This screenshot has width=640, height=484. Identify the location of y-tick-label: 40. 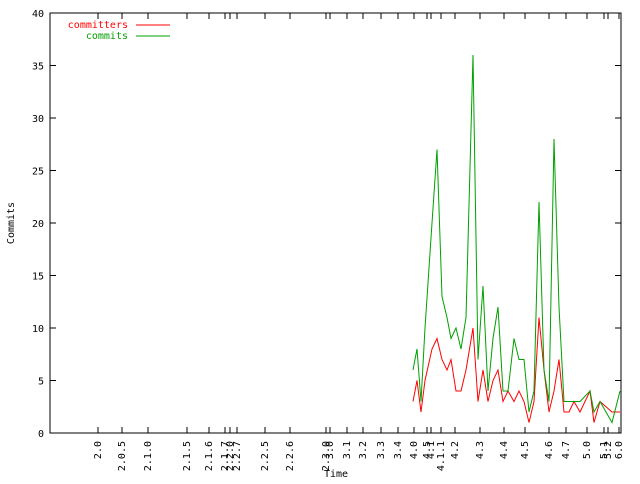
(38, 14).